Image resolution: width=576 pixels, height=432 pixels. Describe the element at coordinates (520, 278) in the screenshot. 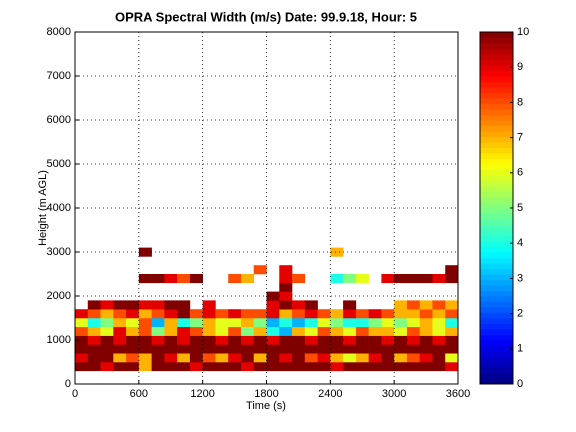

I see `colorbar-tick-label: 3` at that location.